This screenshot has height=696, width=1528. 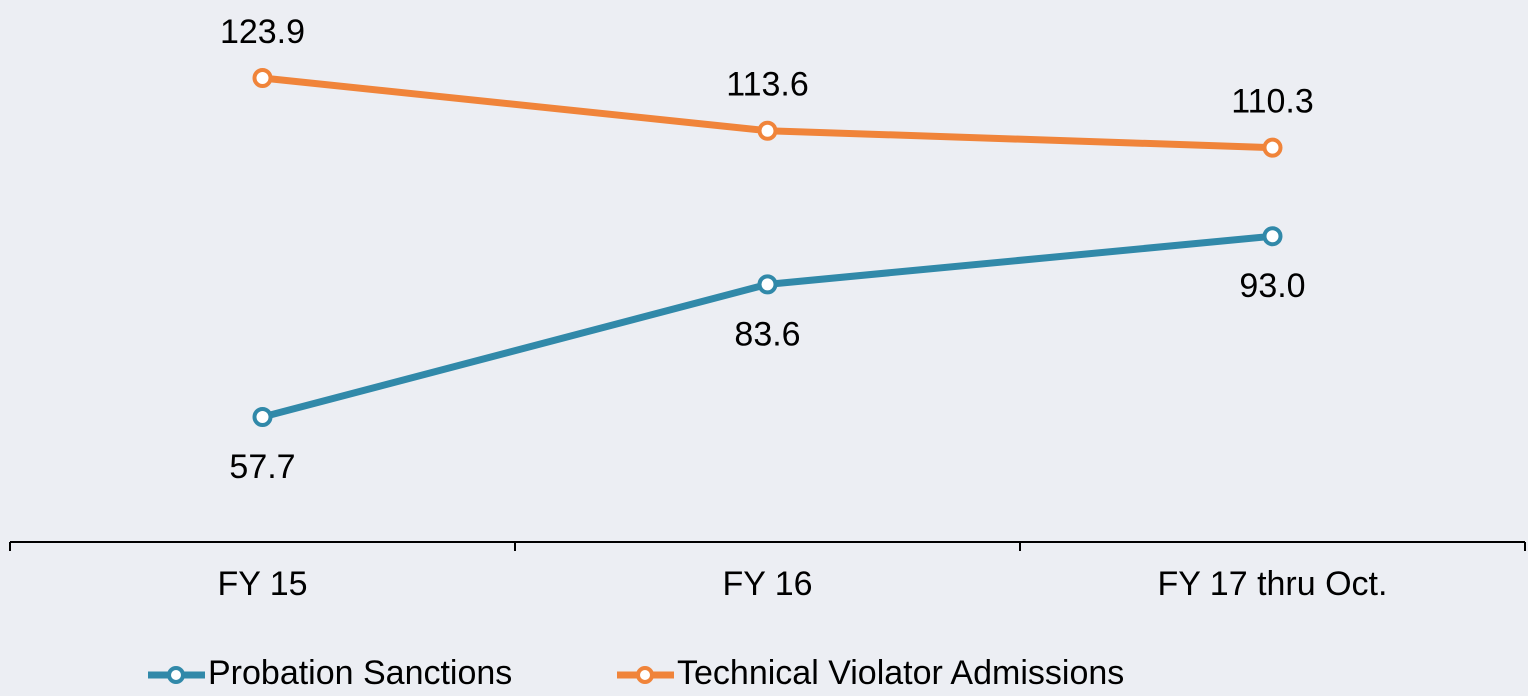 I want to click on data-label: 93.0, so click(x=1272, y=286).